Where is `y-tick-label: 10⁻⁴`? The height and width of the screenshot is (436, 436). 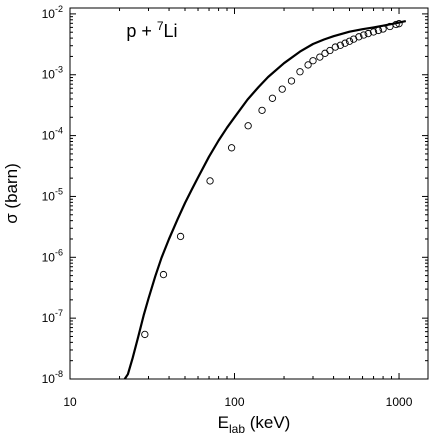
y-tick-label: 10⁻⁴ is located at coordinates (52, 134).